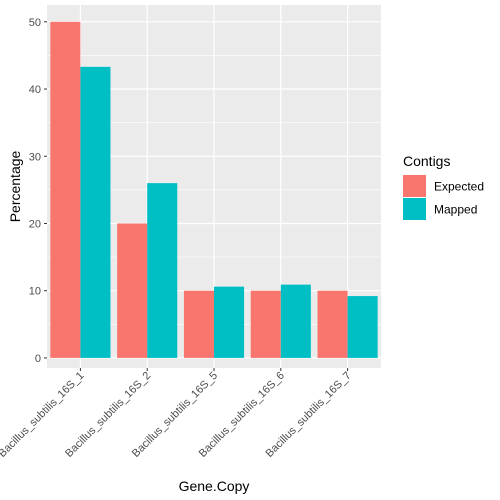  I want to click on y-axis: 0 10 20 30 40 50, so click(38, 191).